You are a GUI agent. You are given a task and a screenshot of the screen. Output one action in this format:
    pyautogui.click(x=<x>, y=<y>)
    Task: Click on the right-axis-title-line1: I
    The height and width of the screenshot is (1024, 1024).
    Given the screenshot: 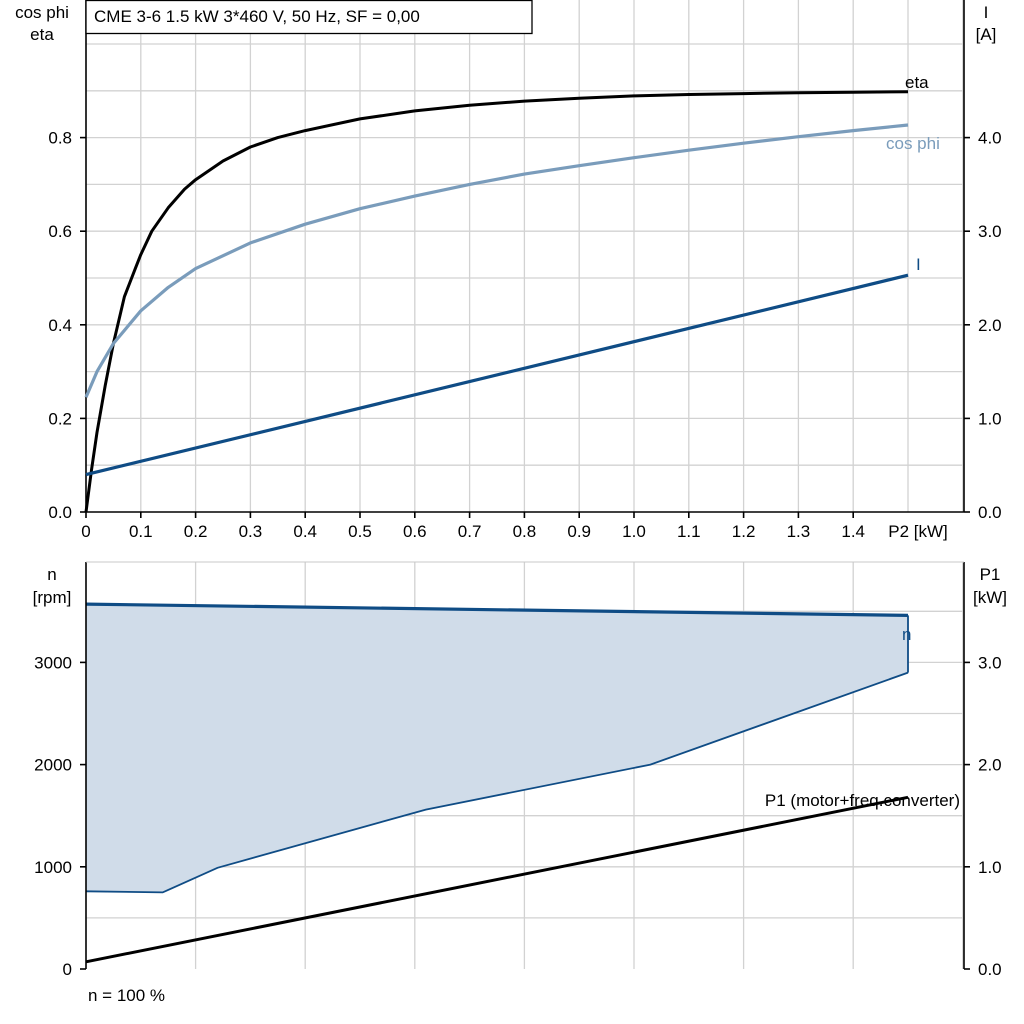 What is the action you would take?
    pyautogui.click(x=986, y=12)
    